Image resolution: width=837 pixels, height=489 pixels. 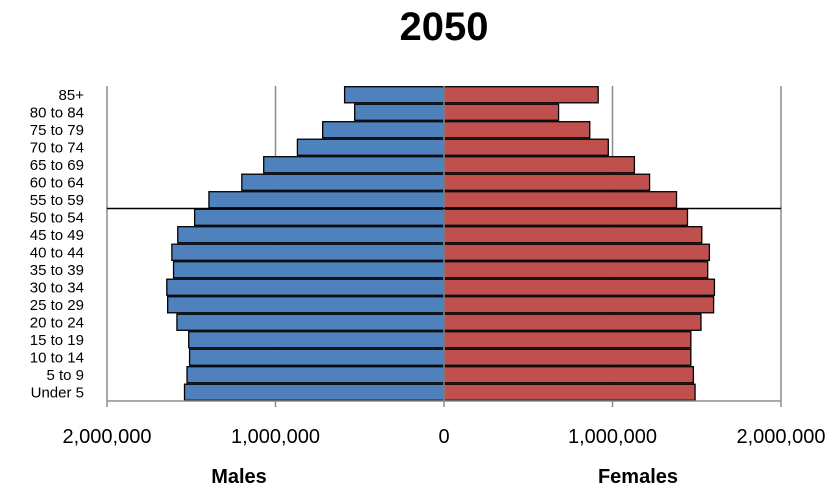 I want to click on category-label: 30 to 34, so click(x=57, y=287).